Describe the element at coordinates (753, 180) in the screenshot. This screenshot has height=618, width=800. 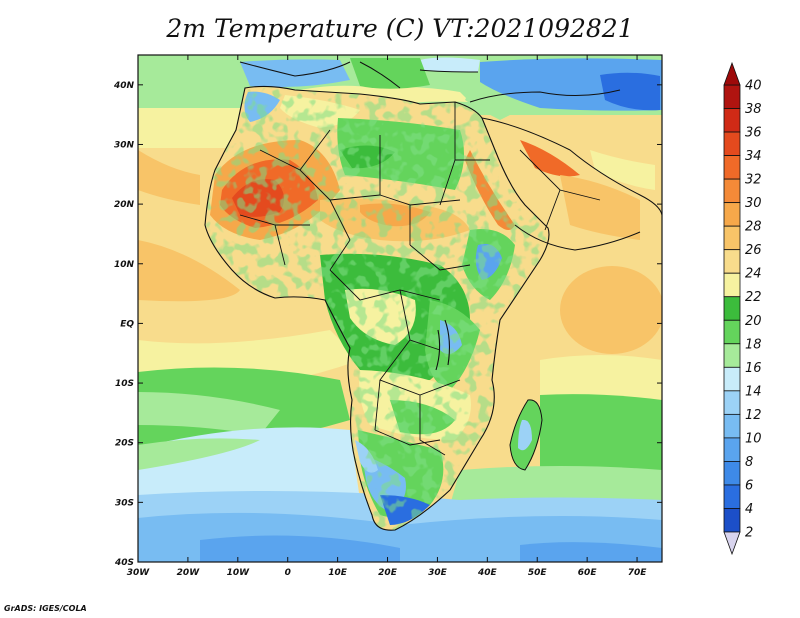
I see `colorbar-label: 32` at that location.